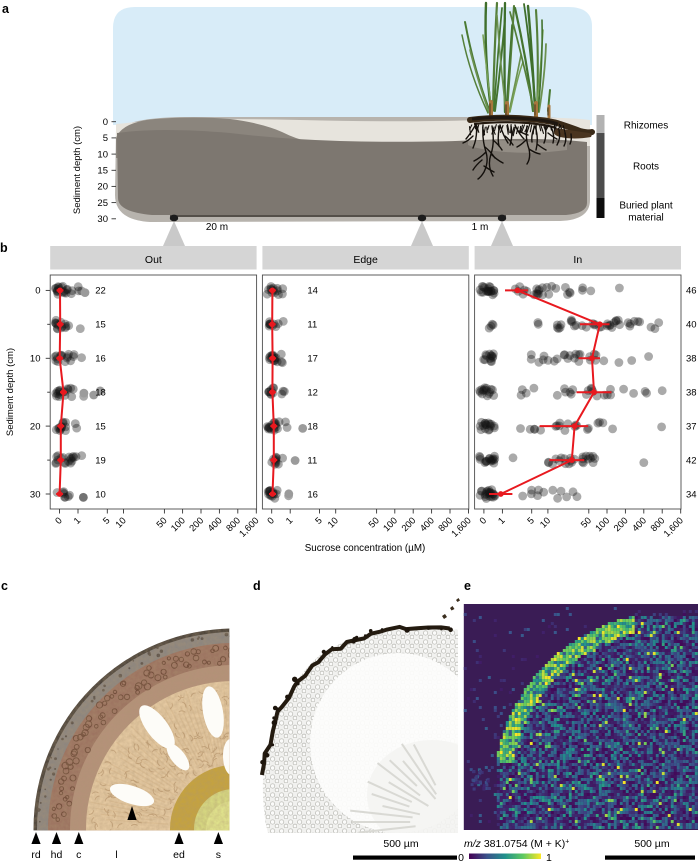 This screenshot has width=700, height=868. What do you see at coordinates (646, 218) in the screenshot?
I see `svg-text: material` at bounding box center [646, 218].